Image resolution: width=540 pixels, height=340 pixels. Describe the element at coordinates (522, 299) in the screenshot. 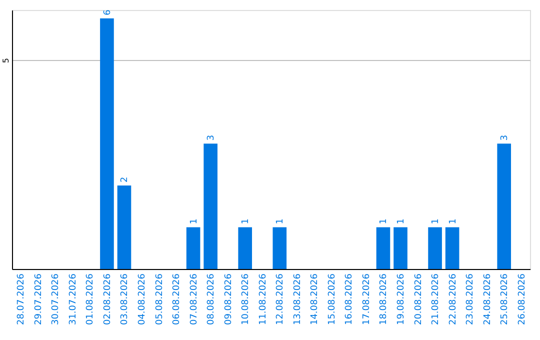

I see `x-tick-label: 26.08.2026` at that location.